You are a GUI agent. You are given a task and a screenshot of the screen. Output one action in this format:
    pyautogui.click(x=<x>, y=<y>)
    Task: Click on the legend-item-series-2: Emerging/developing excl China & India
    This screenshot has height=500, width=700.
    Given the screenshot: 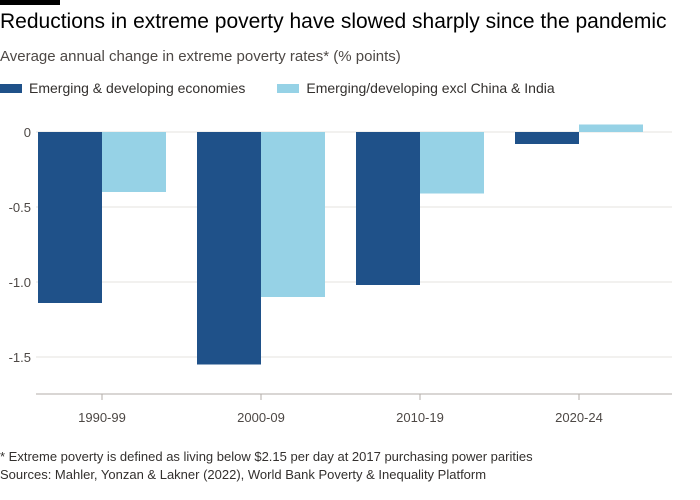 What is the action you would take?
    pyautogui.click(x=416, y=88)
    